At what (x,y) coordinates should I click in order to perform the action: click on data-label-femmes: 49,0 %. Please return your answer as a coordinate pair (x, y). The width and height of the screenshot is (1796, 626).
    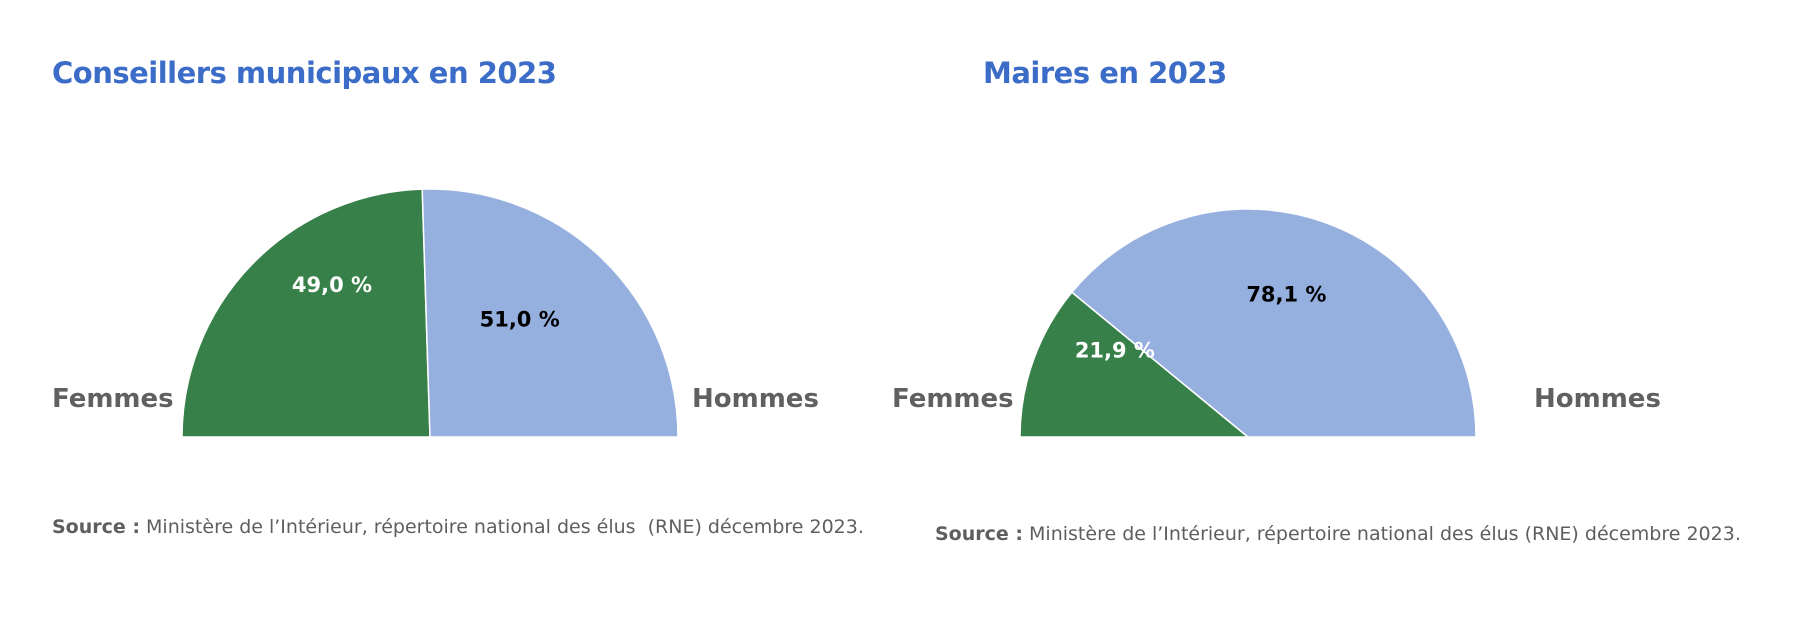
    Looking at the image, I should click on (332, 285).